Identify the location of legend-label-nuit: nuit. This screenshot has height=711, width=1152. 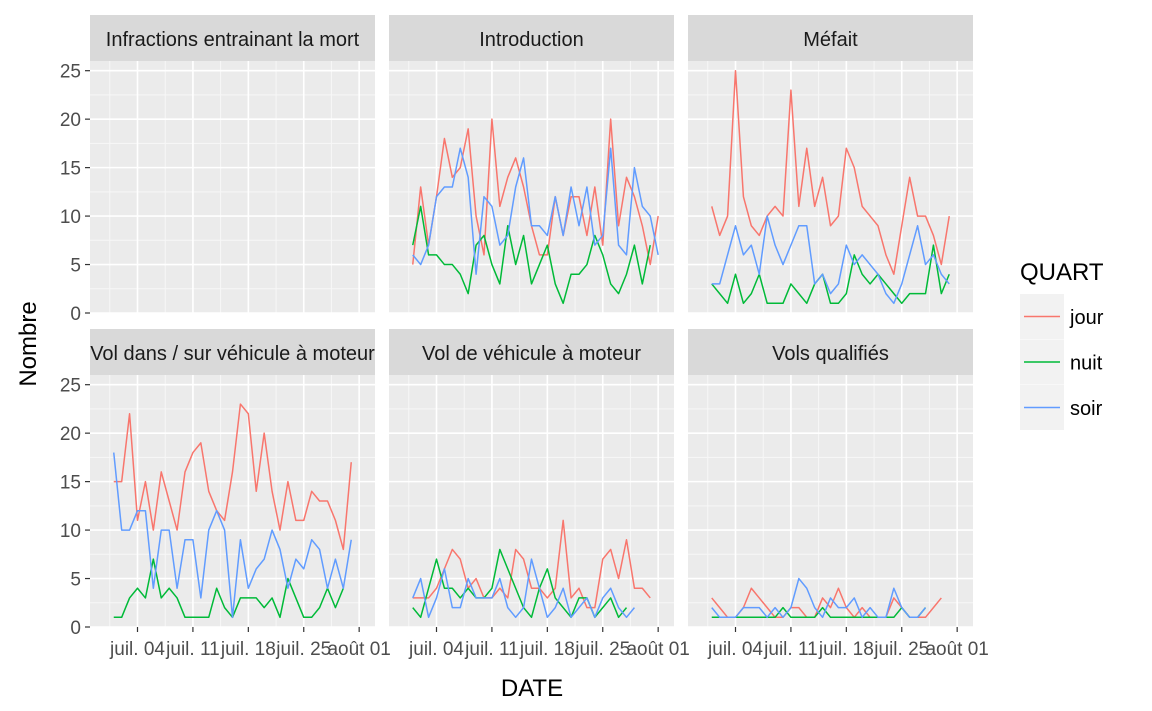
(1086, 364).